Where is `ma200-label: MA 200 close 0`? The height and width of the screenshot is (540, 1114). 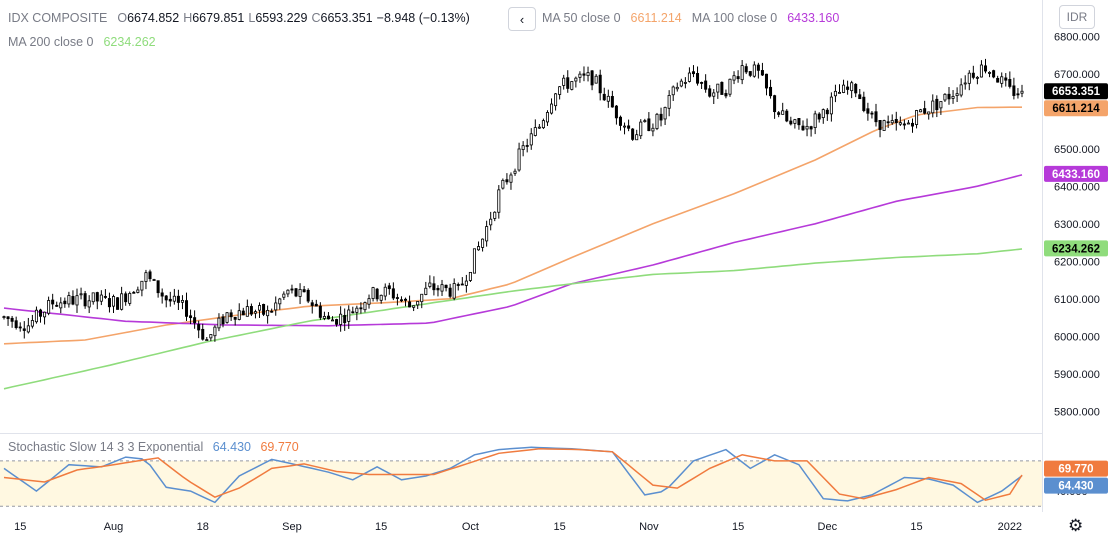 ma200-label: MA 200 close 0 is located at coordinates (51, 42).